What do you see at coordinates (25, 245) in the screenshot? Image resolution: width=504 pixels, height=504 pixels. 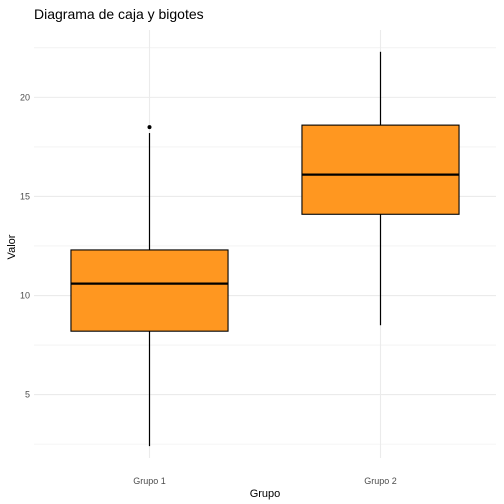 I see `y-axis-ticks: 5 10 15 20` at bounding box center [25, 245].